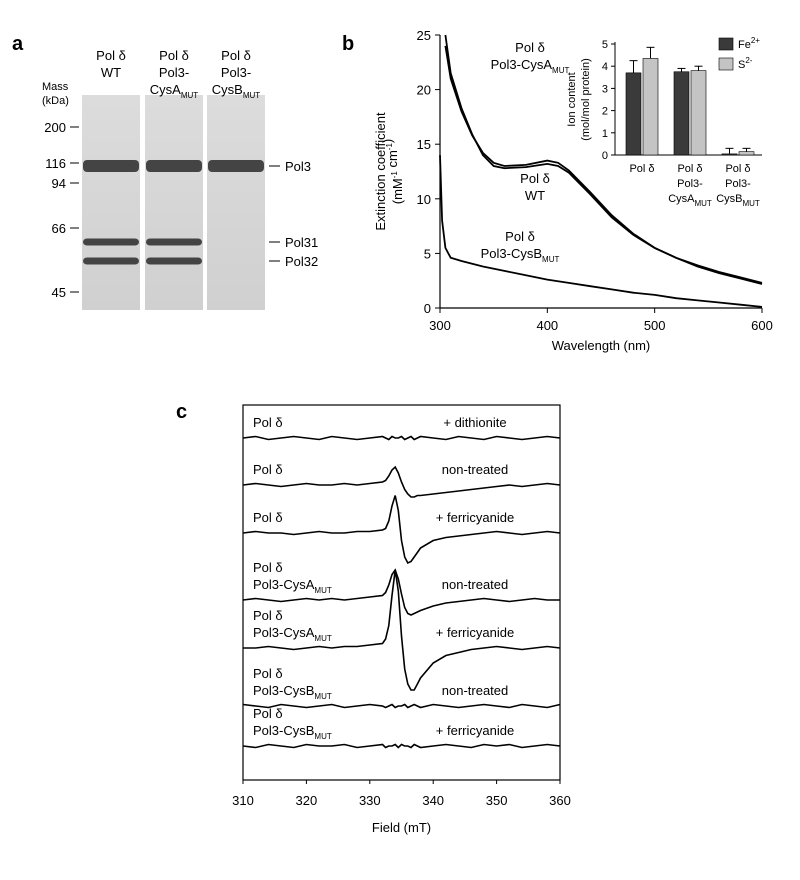 This screenshot has height=880, width=800. I want to click on x-tick-label: 310, so click(243, 800).